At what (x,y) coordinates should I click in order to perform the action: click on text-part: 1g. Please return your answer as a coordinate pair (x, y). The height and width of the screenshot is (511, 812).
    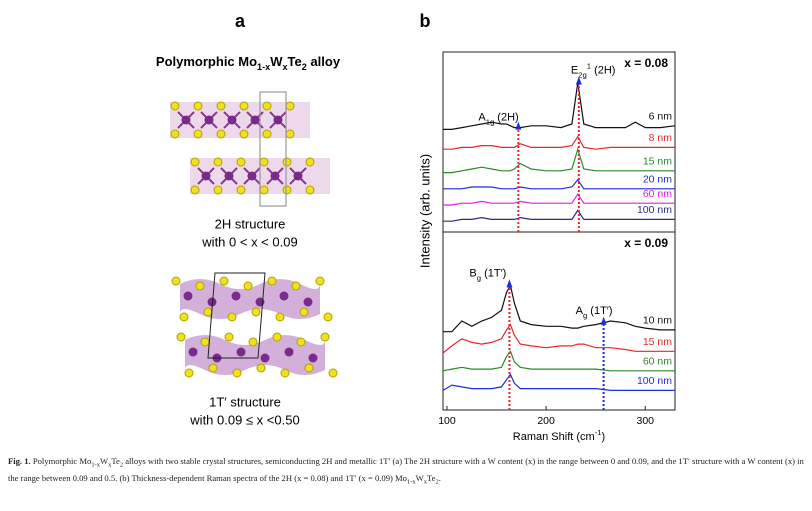
    Looking at the image, I should click on (490, 121).